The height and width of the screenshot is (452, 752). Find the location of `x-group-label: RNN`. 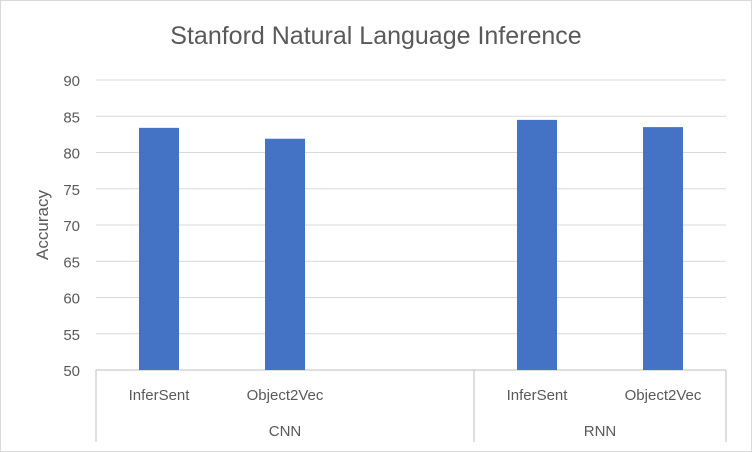

x-group-label: RNN is located at coordinates (600, 431).